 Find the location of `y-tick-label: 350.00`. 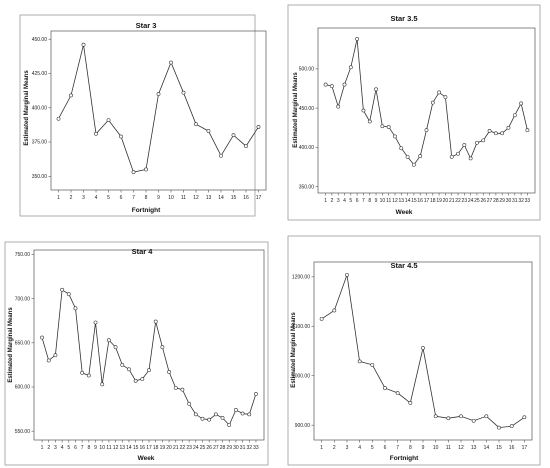

y-tick-label: 350.00 is located at coordinates (307, 187).